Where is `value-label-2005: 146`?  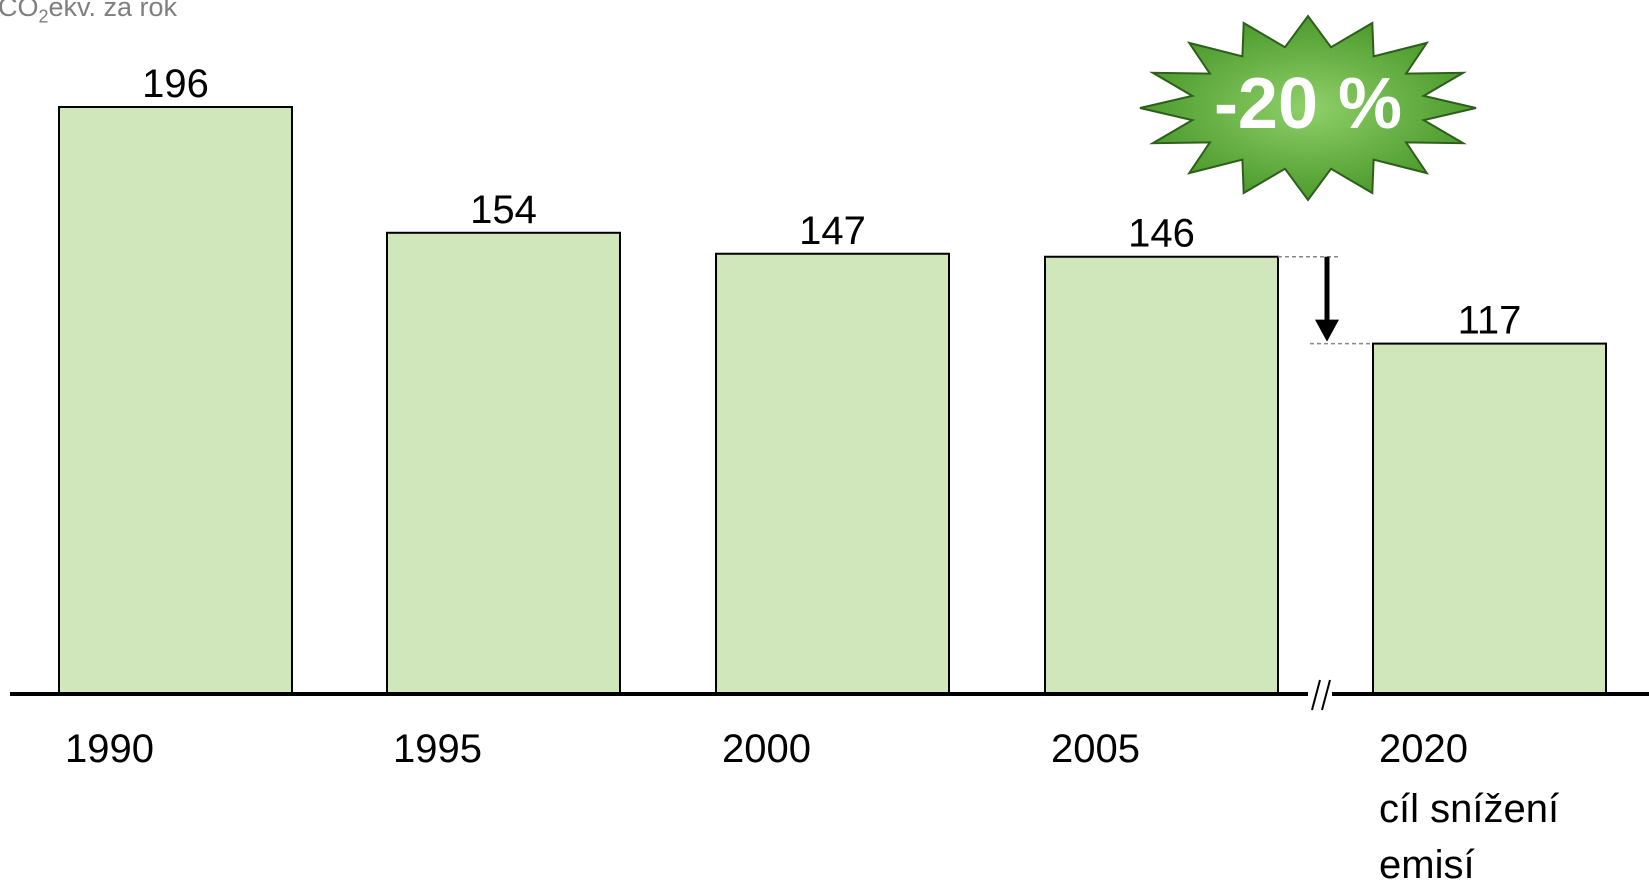
value-label-2005: 146 is located at coordinates (1161, 234).